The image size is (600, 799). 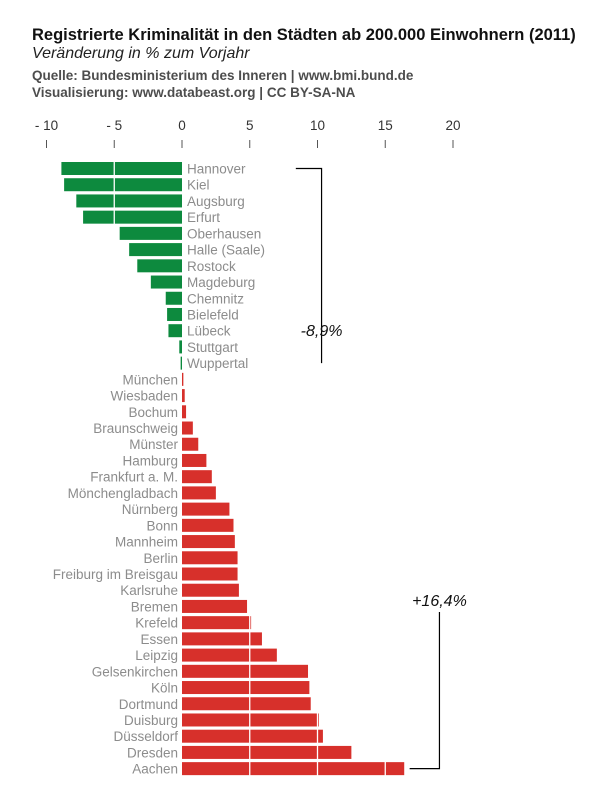 What do you see at coordinates (152, 752) in the screenshot?
I see `category-label: Dresden` at bounding box center [152, 752].